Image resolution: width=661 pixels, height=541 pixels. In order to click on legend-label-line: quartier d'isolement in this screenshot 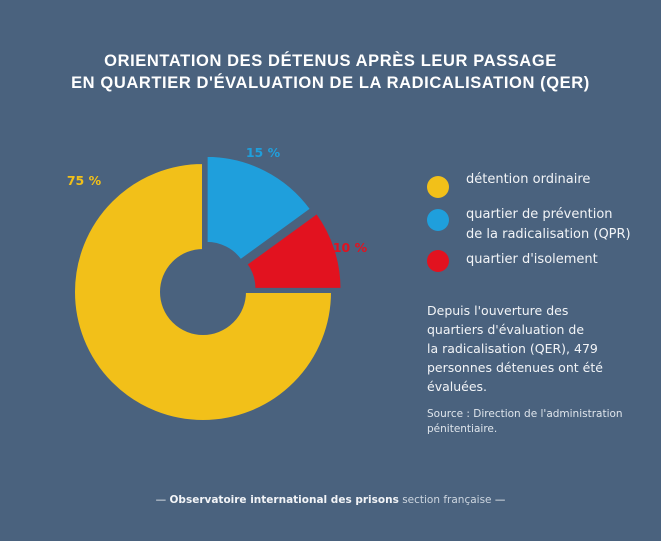, I will do `click(532, 259)`.